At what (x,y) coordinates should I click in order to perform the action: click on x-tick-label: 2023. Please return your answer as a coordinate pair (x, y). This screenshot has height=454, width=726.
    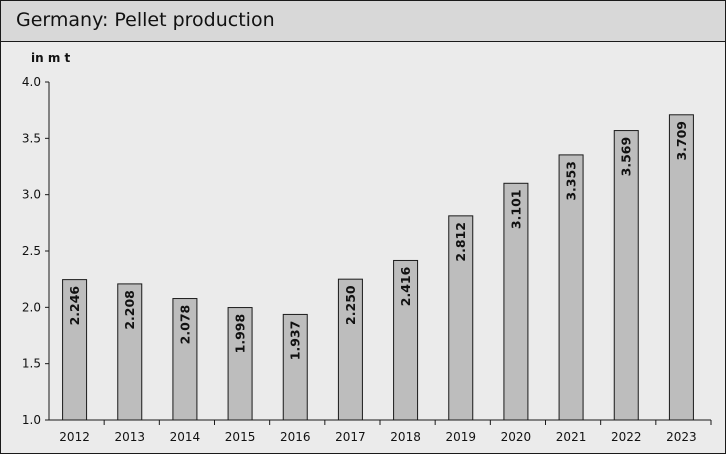
    Looking at the image, I should click on (681, 437).